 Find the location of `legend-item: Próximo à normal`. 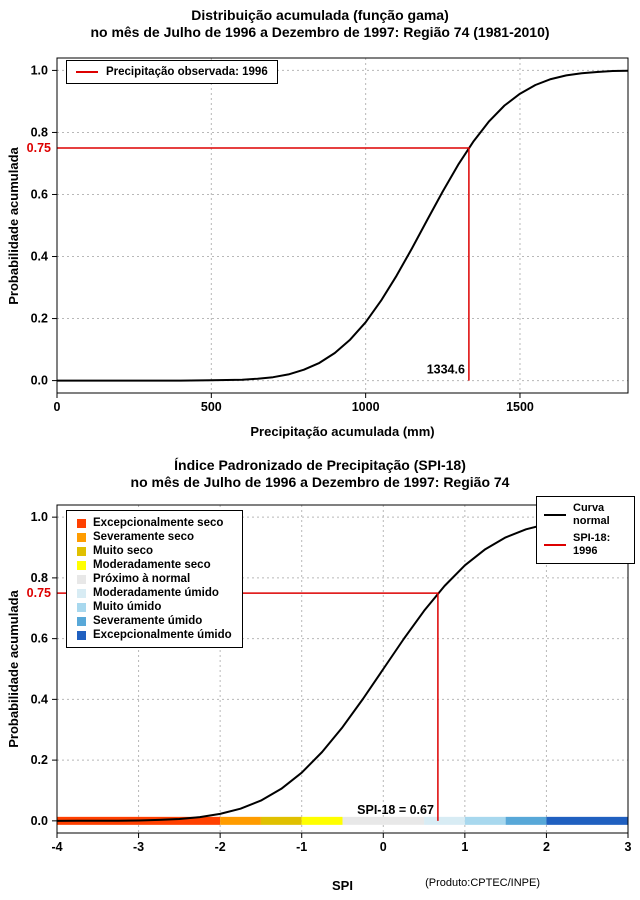

legend-item: Próximo à normal is located at coordinates (154, 579).